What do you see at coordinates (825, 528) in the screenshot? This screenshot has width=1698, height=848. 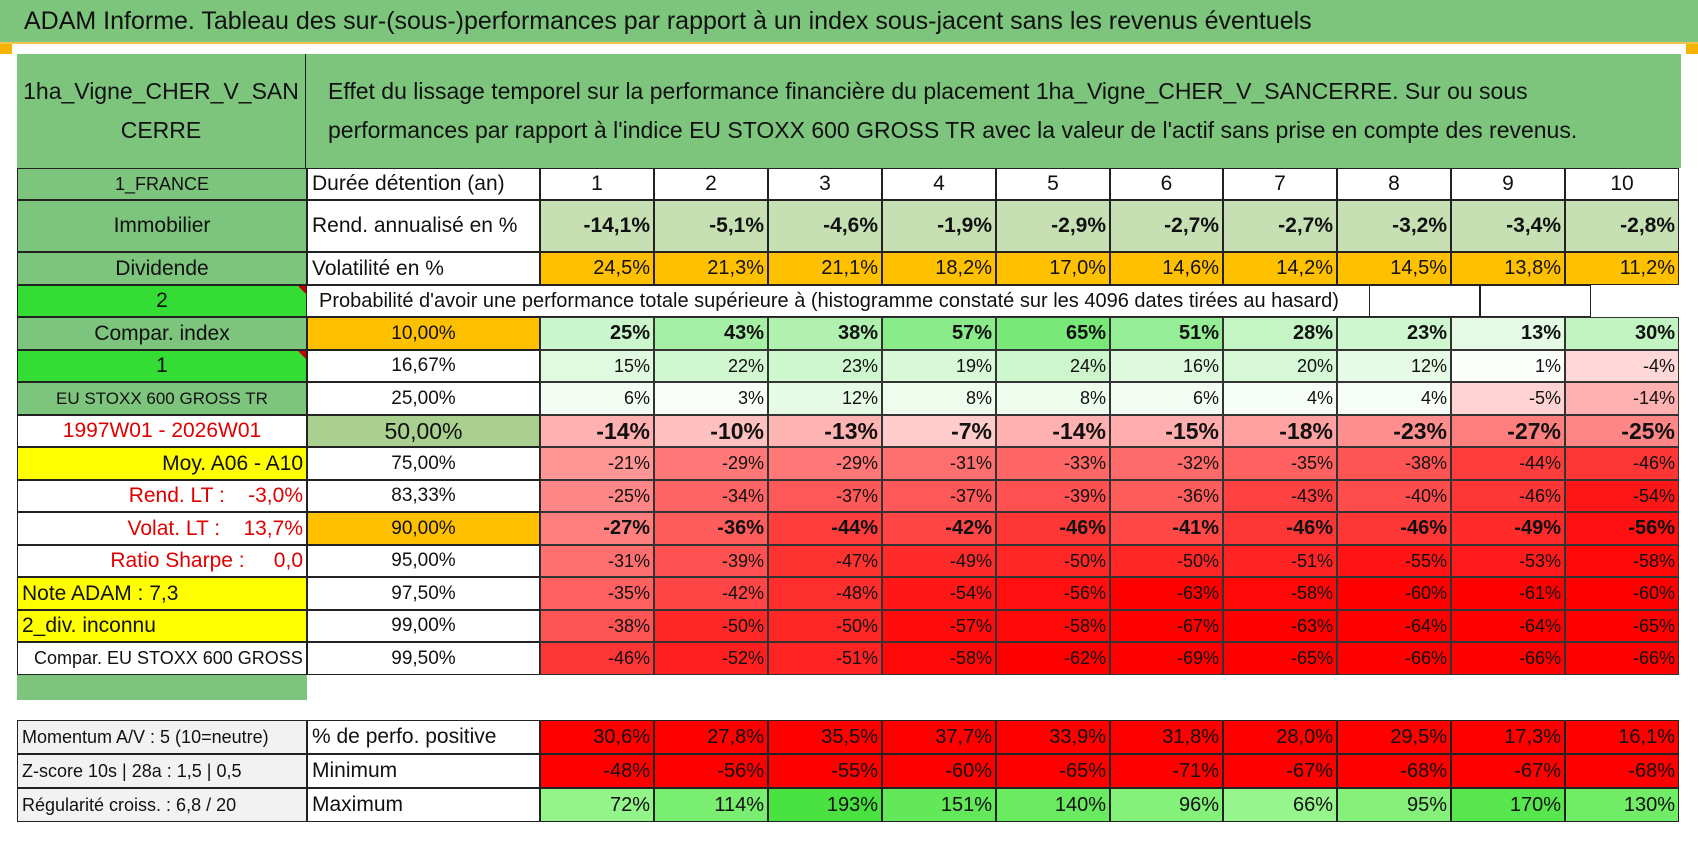 I see `prob-cell-r7-c3: -44%` at bounding box center [825, 528].